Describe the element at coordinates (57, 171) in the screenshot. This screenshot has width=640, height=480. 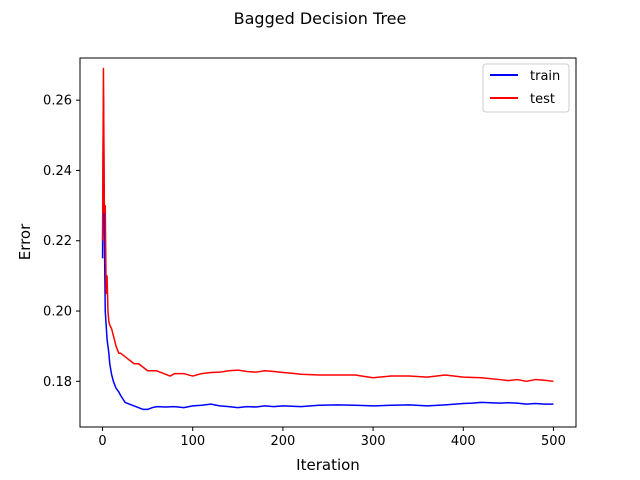
I see `y-tick-label: 0.24` at that location.